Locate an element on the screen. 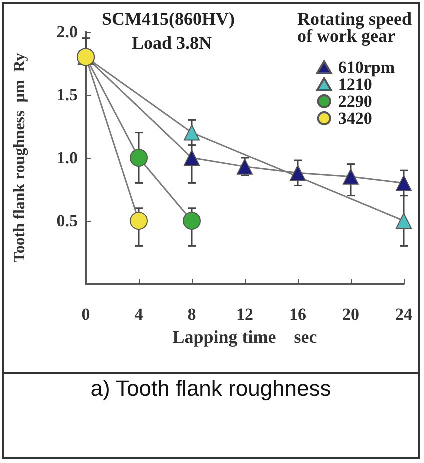 Image resolution: width=424 pixels, height=463 pixels. y-tick-label: 1.0 is located at coordinates (67, 158).